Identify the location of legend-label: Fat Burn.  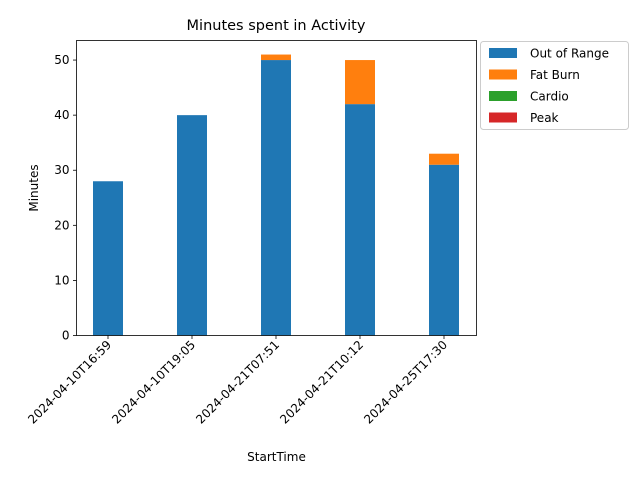
(555, 75).